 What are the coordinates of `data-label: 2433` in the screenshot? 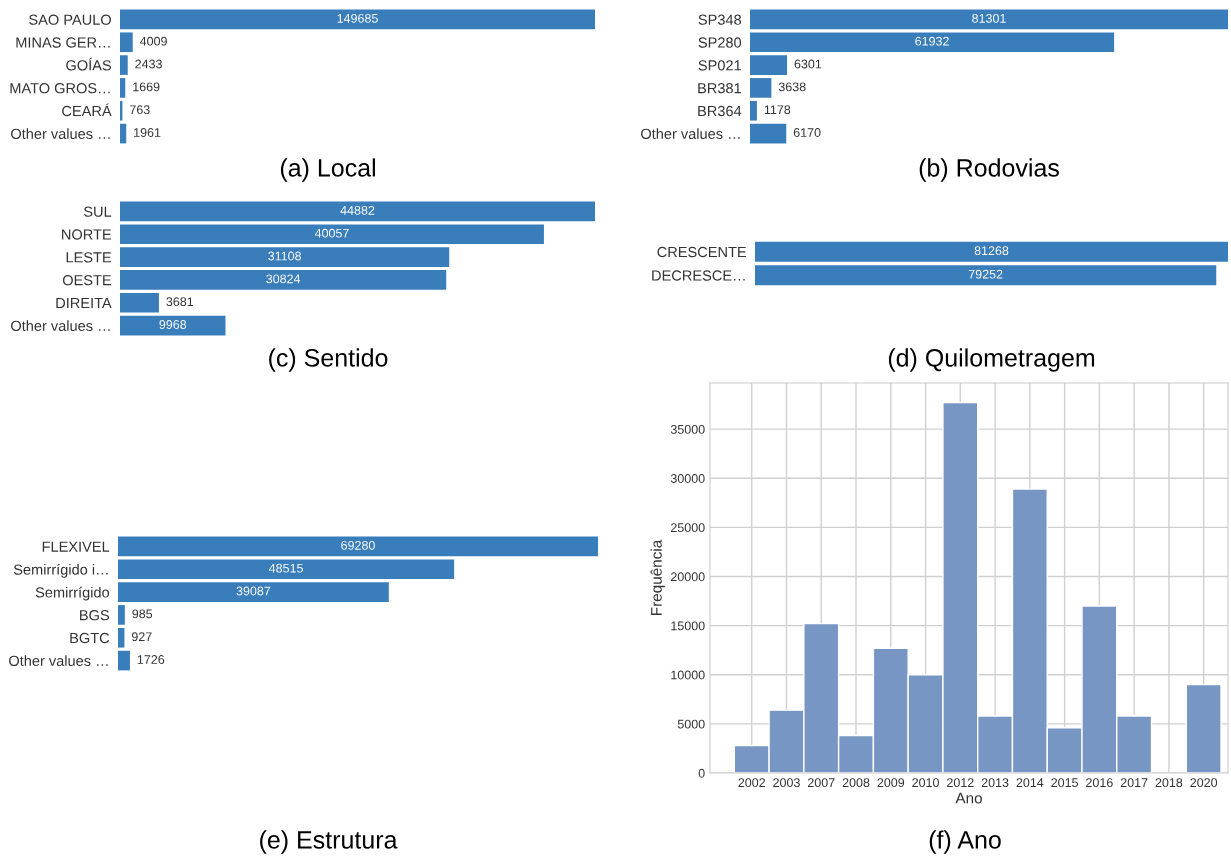 It's located at (148, 64).